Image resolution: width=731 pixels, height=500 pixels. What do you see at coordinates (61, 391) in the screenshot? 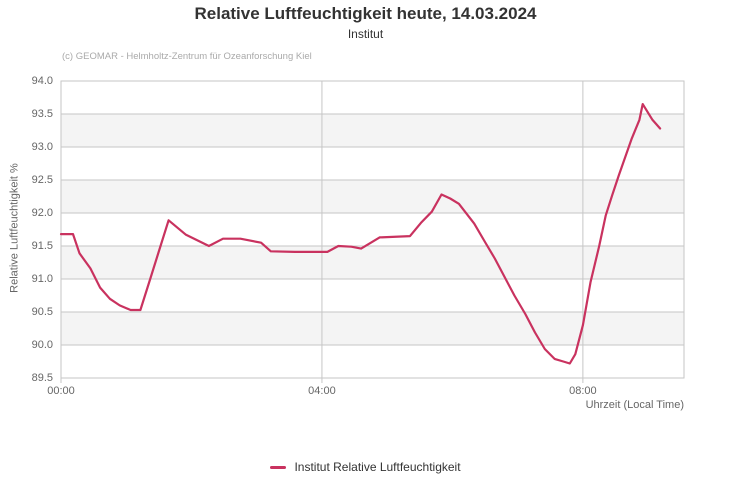
I see `x-tick-label: 00:00` at bounding box center [61, 391].